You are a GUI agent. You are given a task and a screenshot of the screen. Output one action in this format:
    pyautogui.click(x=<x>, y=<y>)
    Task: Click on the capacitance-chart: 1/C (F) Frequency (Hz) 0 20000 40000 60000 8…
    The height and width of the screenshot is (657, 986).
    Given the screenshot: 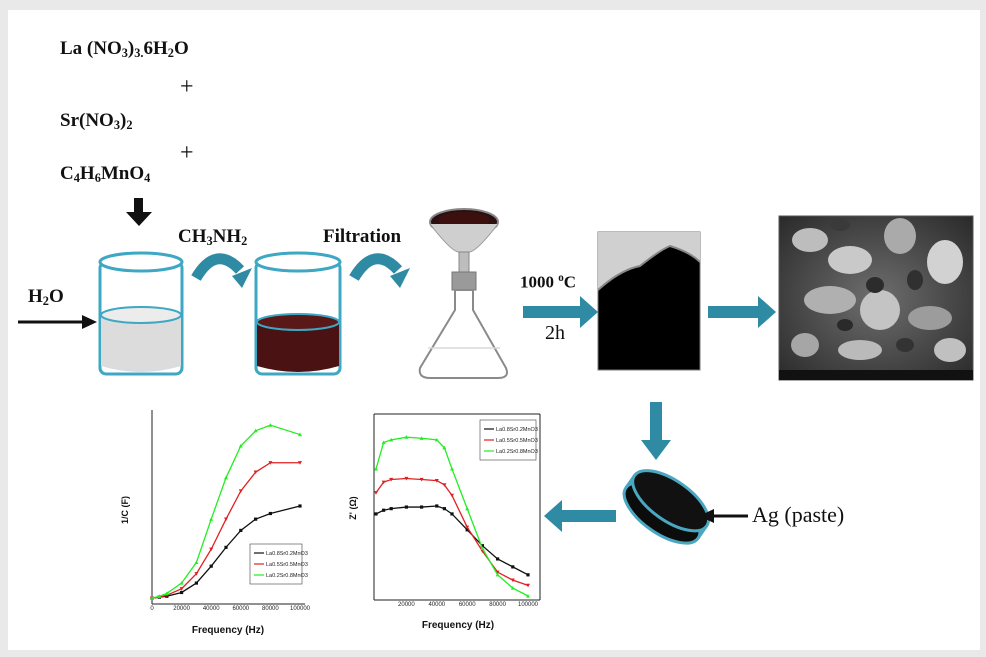 What is the action you would take?
    pyautogui.click(x=215, y=523)
    